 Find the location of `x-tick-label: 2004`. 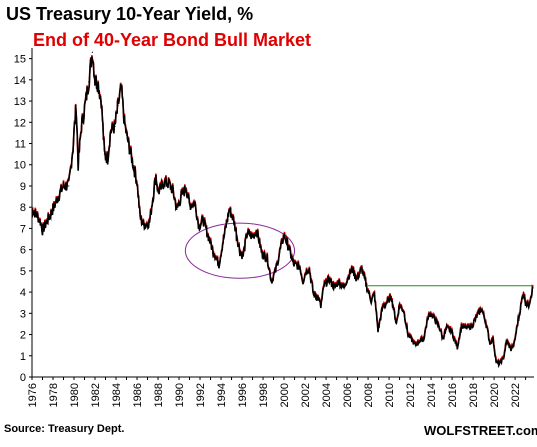

x-tick-label: 2004 is located at coordinates (327, 395).